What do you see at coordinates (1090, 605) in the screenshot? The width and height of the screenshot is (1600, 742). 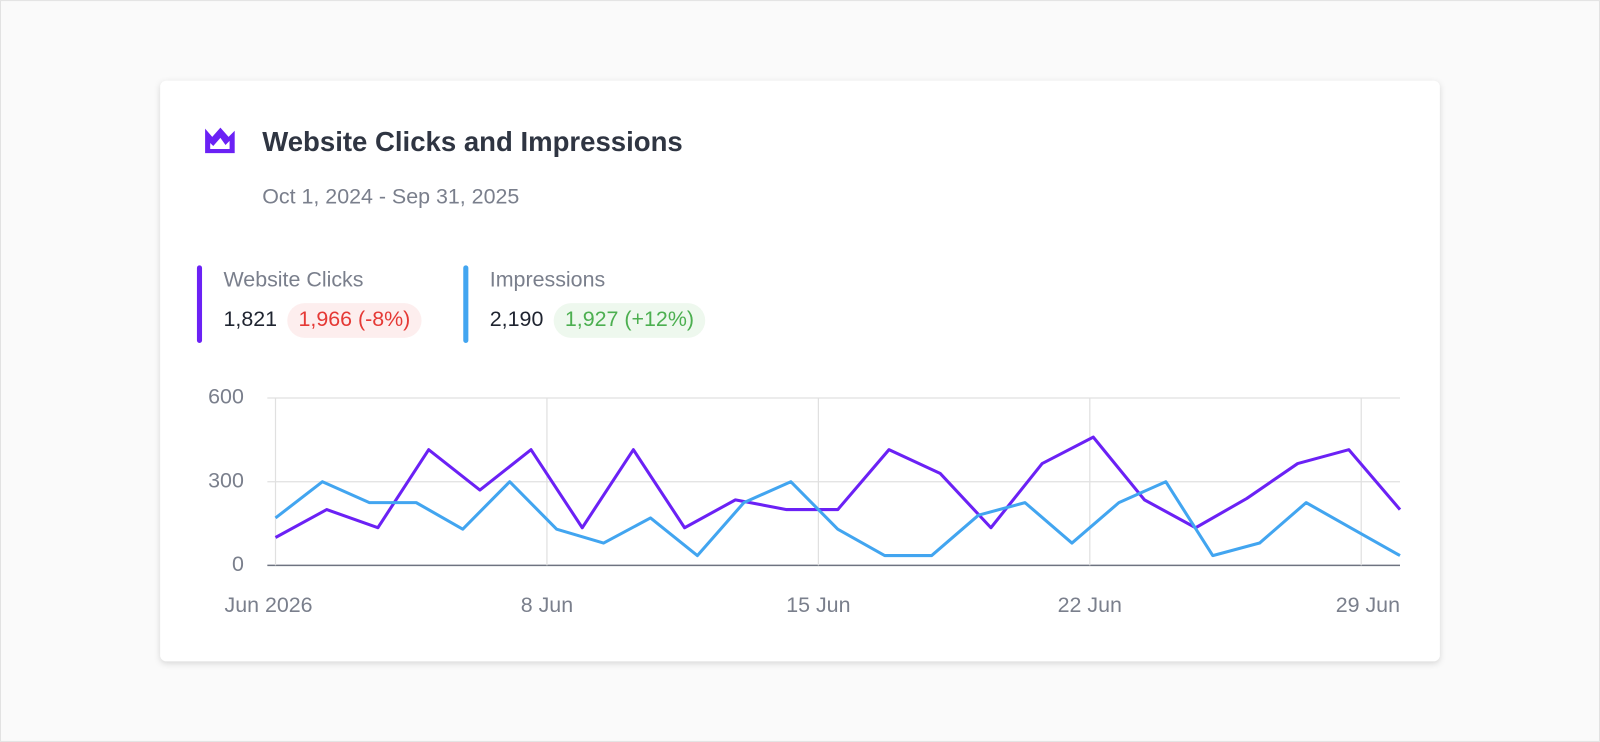 I see `x-tick-label: 22 Jun` at bounding box center [1090, 605].